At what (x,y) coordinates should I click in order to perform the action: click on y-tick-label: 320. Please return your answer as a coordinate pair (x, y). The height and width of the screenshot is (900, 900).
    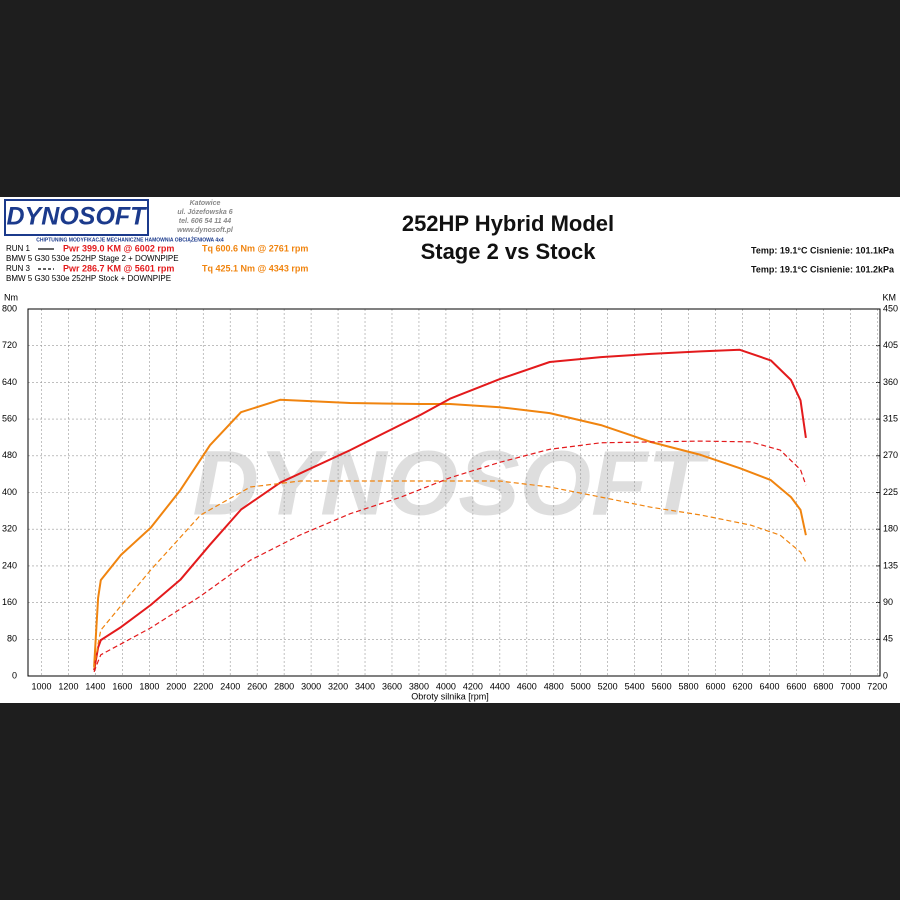
    Looking at the image, I should click on (9, 529).